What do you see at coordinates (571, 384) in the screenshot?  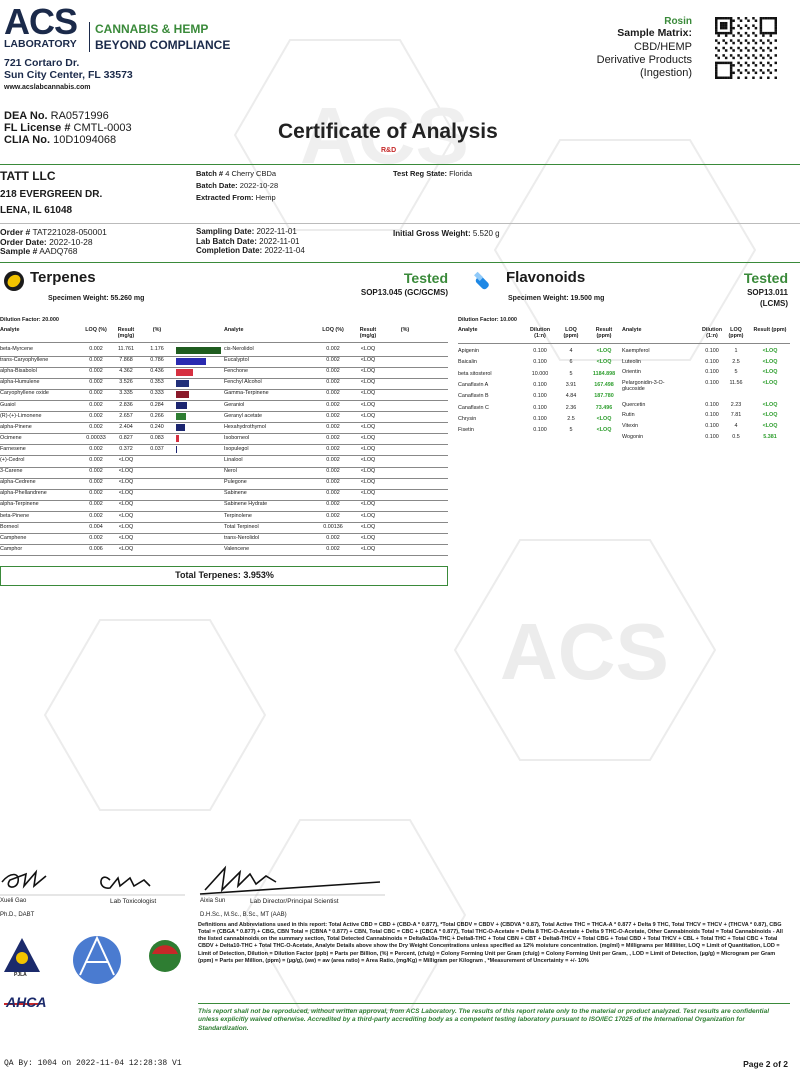 I see `table-cell: 3.91` at bounding box center [571, 384].